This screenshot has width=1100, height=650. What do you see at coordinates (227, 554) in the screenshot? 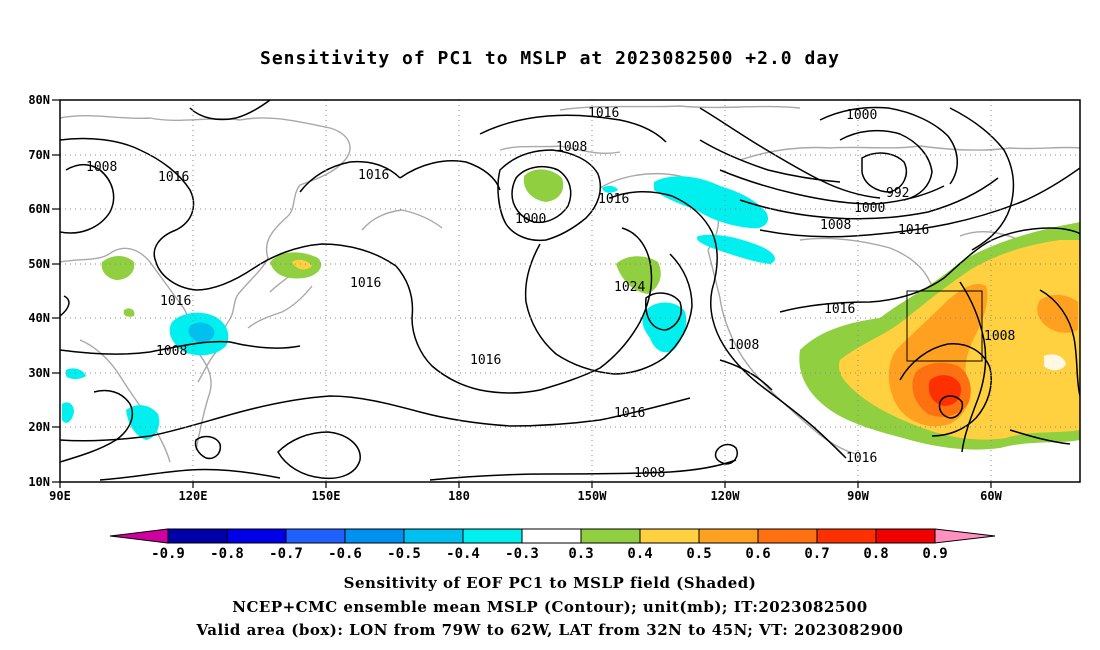
I see `colorbar-tick-label: -0.8` at bounding box center [227, 554].